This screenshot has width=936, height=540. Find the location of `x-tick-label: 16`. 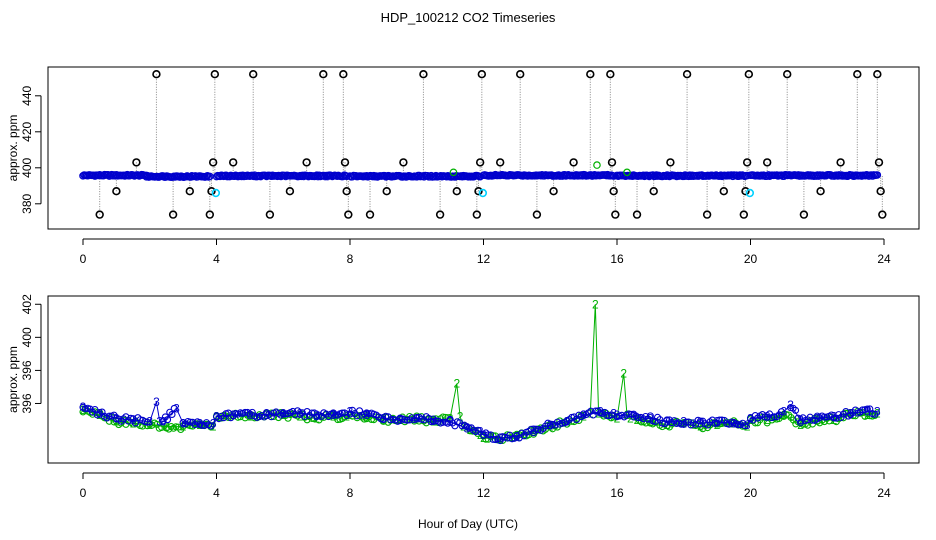

x-tick-label: 16 is located at coordinates (617, 259).